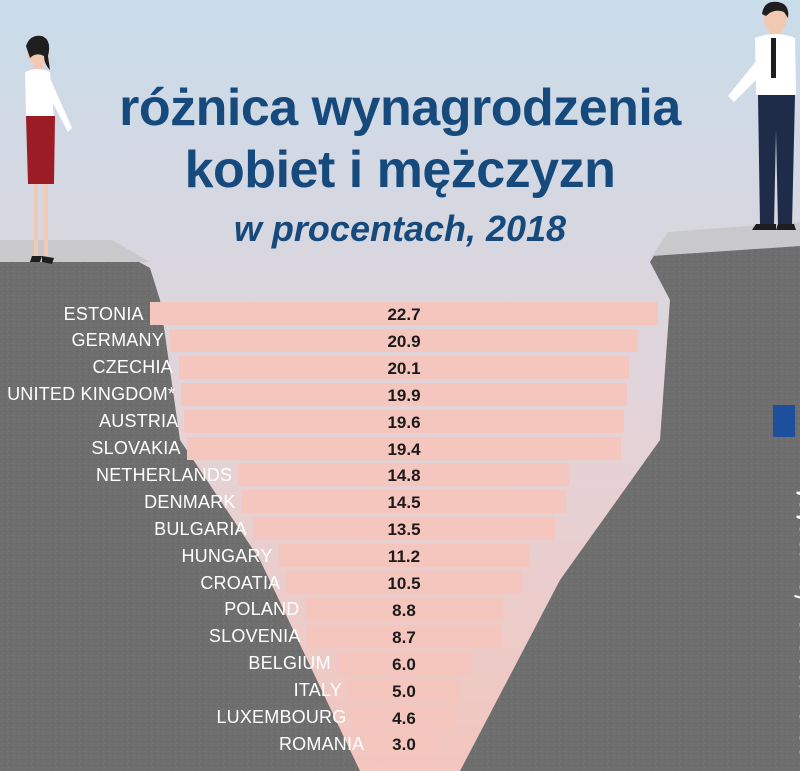 The width and height of the screenshot is (800, 771). I want to click on category-label: CROATIA, so click(240, 582).